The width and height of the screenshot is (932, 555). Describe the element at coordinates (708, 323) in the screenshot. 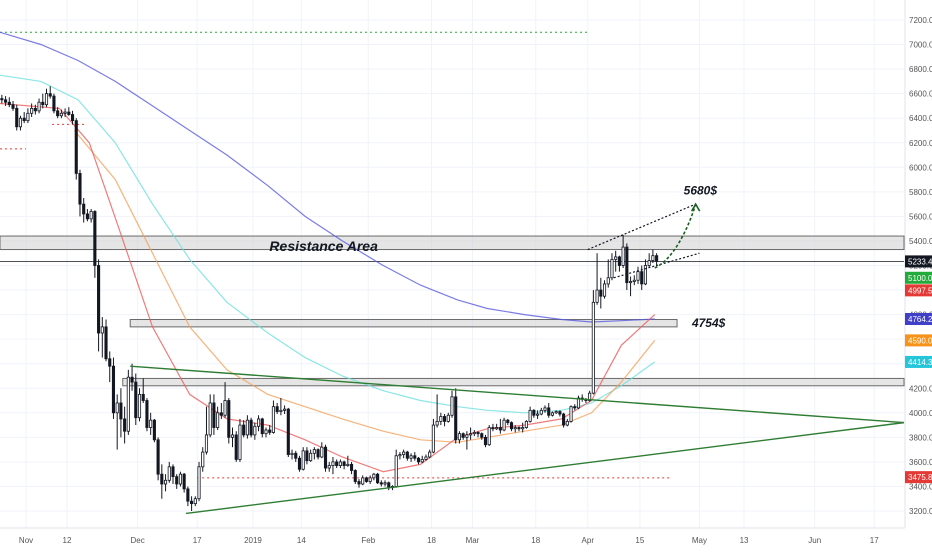

I see `support-price-label: 4754$` at that location.